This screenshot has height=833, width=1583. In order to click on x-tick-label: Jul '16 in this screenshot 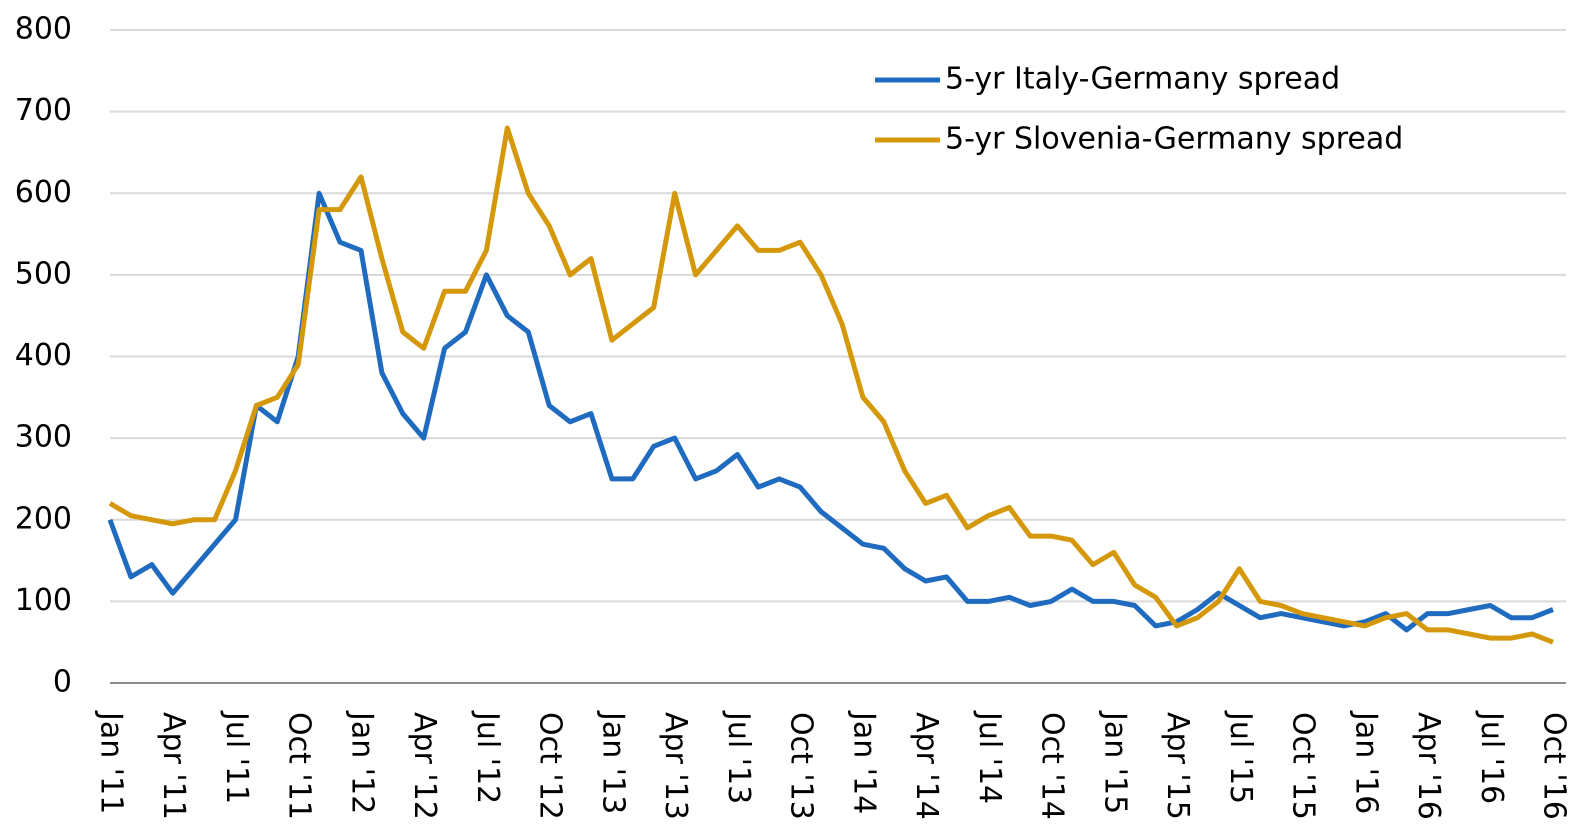, I will do `click(1491, 757)`.